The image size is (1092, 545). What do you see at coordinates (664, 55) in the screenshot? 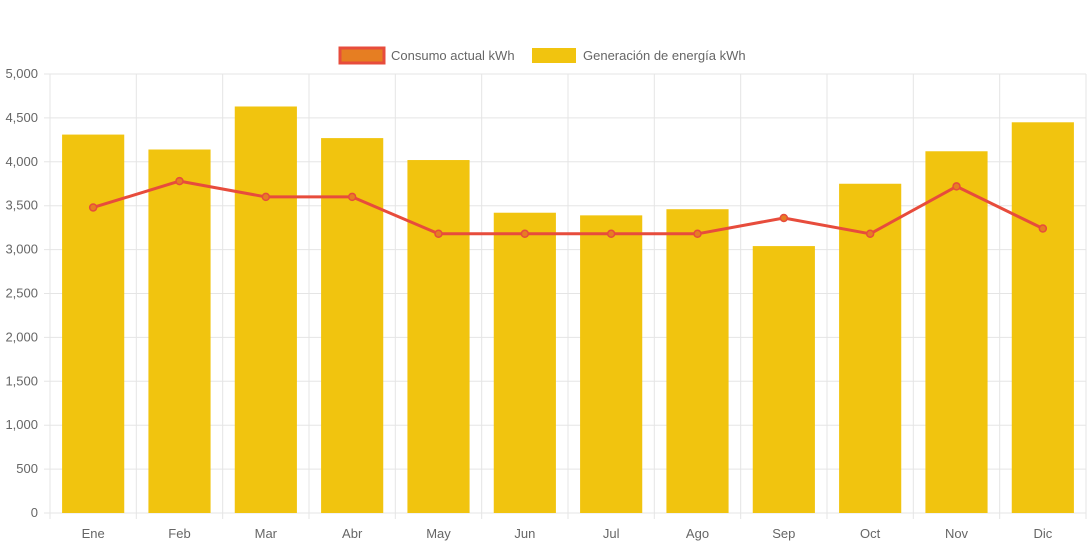
I see `legend-label-generacion: Generación de energía kWh` at bounding box center [664, 55].